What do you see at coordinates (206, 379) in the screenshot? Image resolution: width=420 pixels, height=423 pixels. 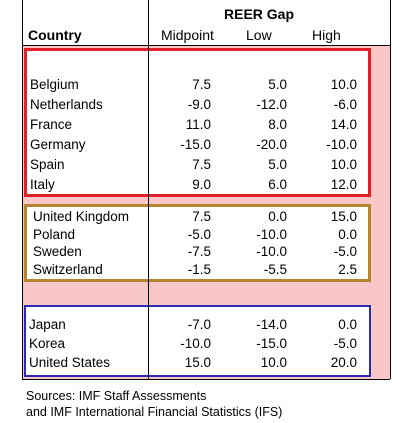 I see `bottom-rule` at bounding box center [206, 379].